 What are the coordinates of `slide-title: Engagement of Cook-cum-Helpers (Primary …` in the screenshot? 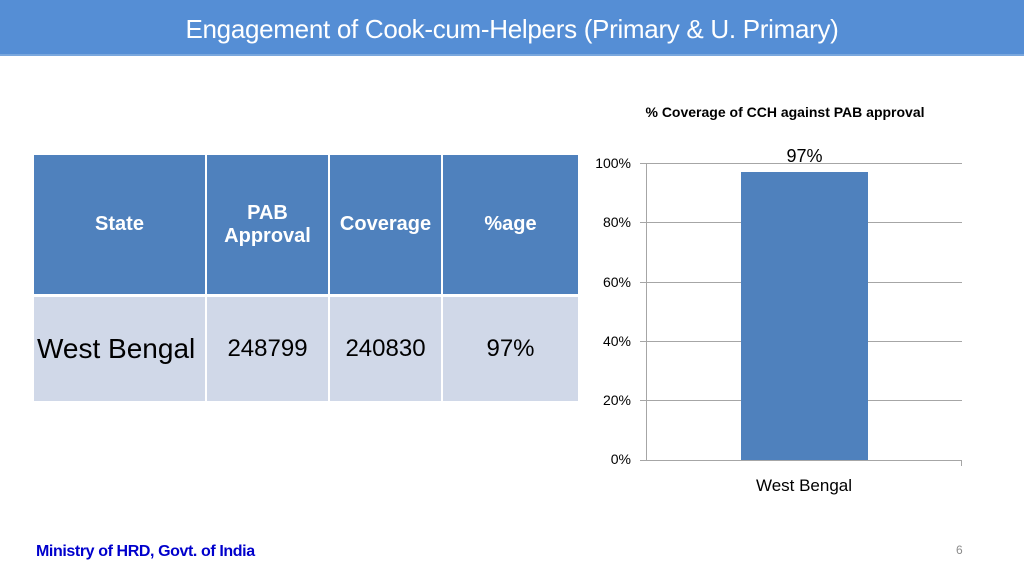 It's located at (512, 29).